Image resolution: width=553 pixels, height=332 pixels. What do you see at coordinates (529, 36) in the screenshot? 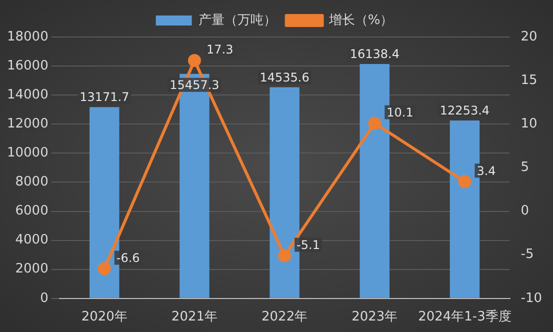
I see `y2-tick-label: 20` at bounding box center [529, 36].